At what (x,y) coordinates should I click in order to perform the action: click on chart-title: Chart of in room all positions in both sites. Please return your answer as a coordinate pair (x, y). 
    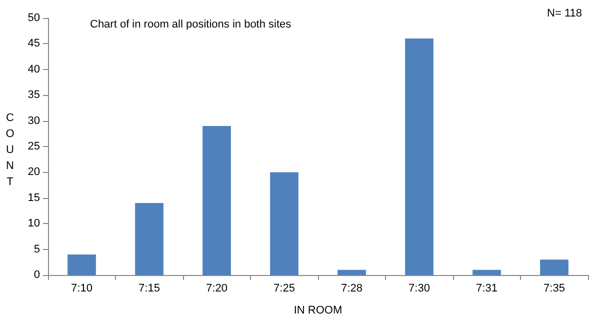
    Looking at the image, I should click on (191, 24).